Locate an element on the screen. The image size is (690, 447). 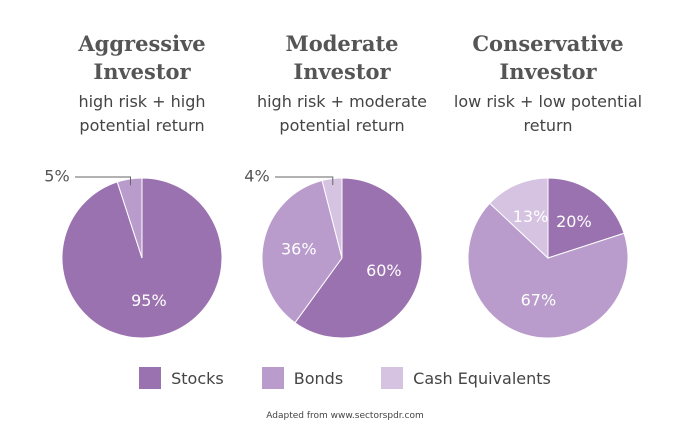
legend-label: Cash Equivalents is located at coordinates (482, 378).